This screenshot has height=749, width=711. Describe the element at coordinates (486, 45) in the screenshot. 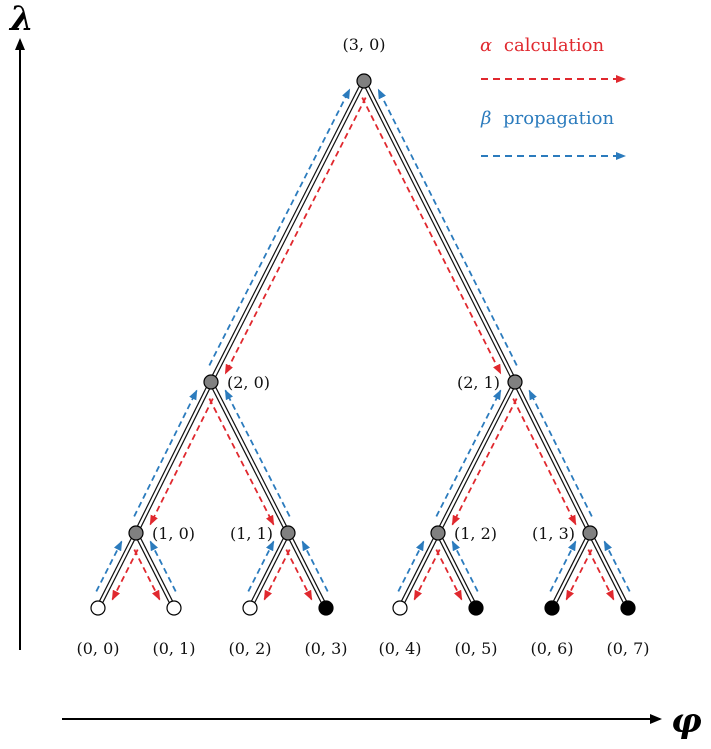

I see `legend-alpha-symbol: α` at that location.